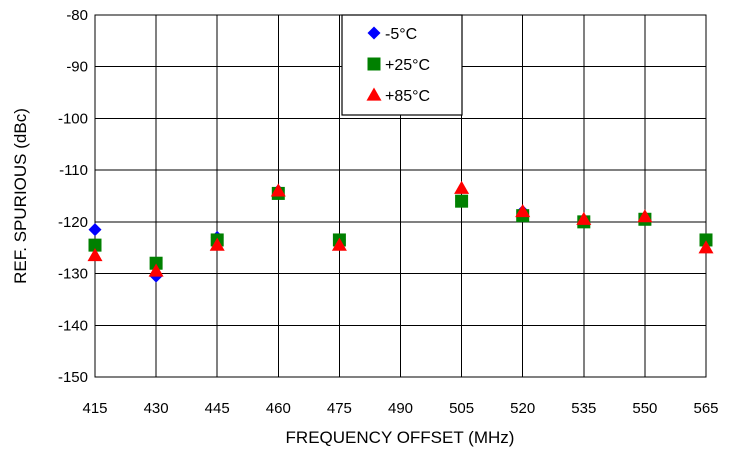 The height and width of the screenshot is (452, 738). What do you see at coordinates (374, 94) in the screenshot?
I see `legend-marker-triangle` at bounding box center [374, 94].